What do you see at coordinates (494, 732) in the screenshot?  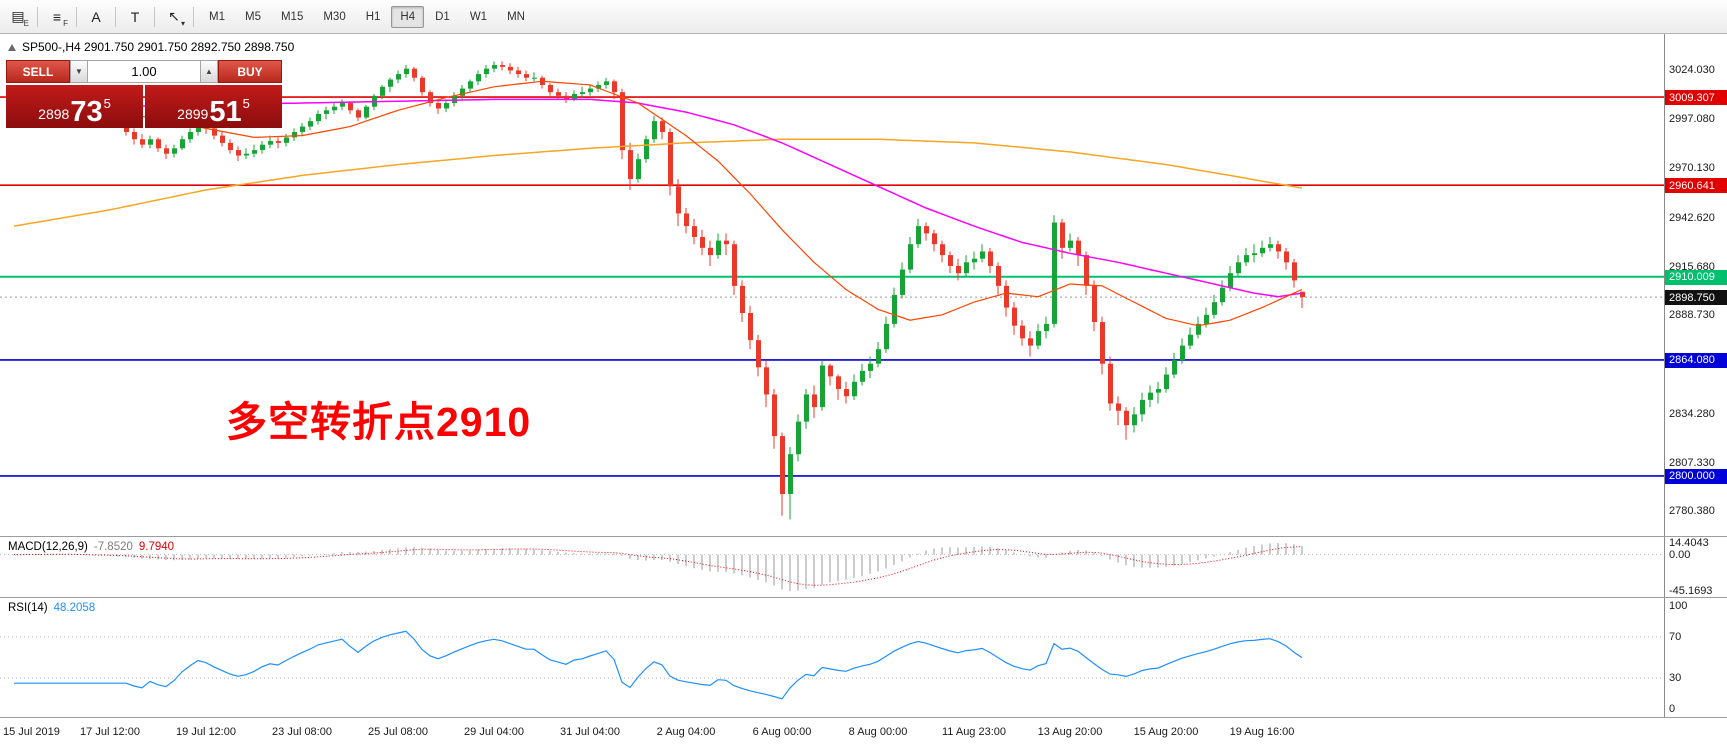 I see `time-axis-label: 29 Jul 04:00` at bounding box center [494, 732].